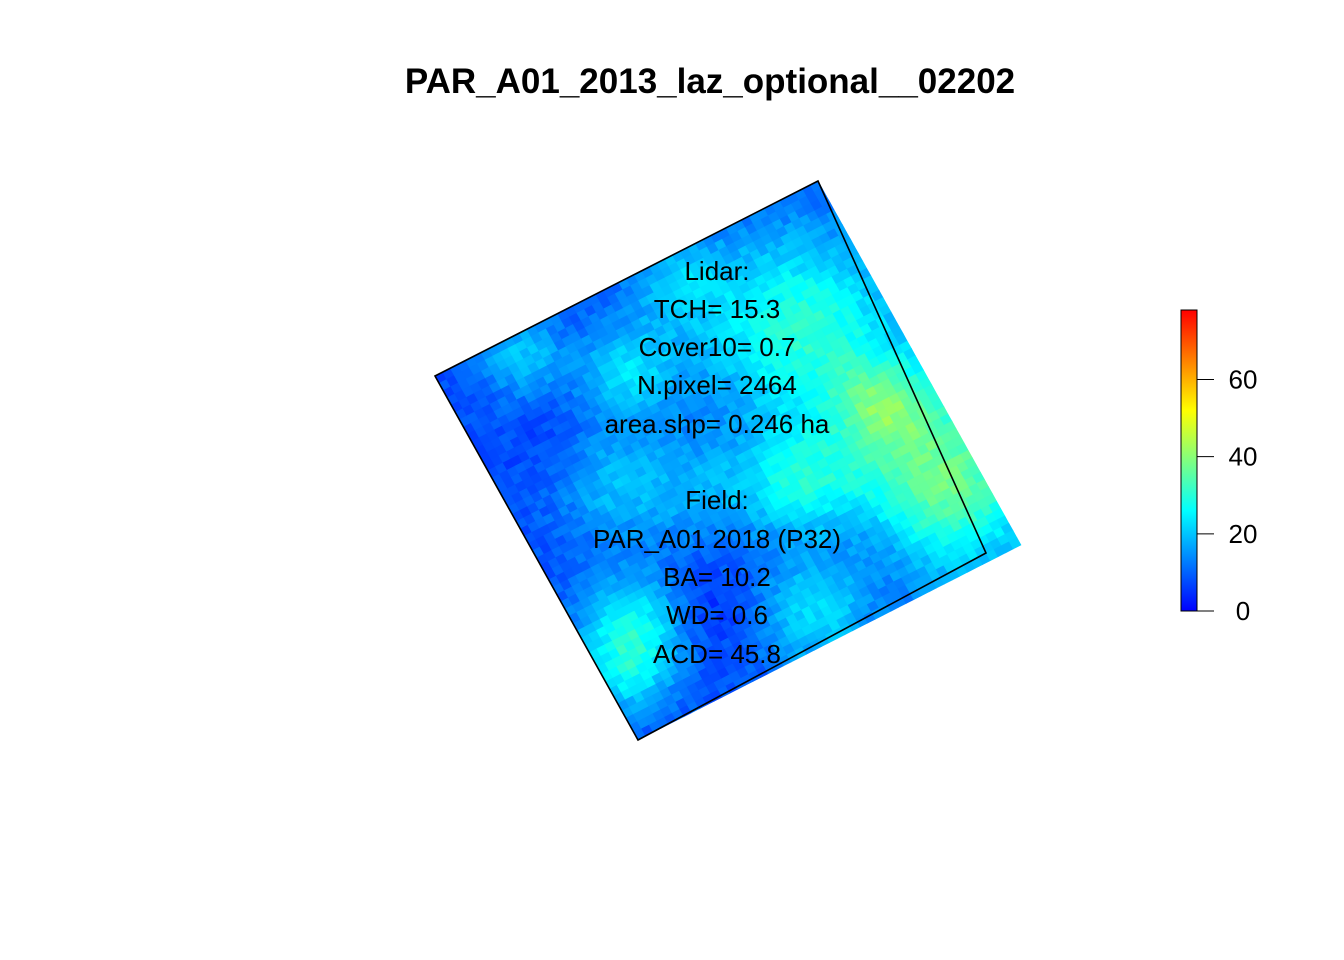 This screenshot has width=1344, height=960. Describe the element at coordinates (716, 271) in the screenshot. I see `lidar-header: Lidar:` at that location.